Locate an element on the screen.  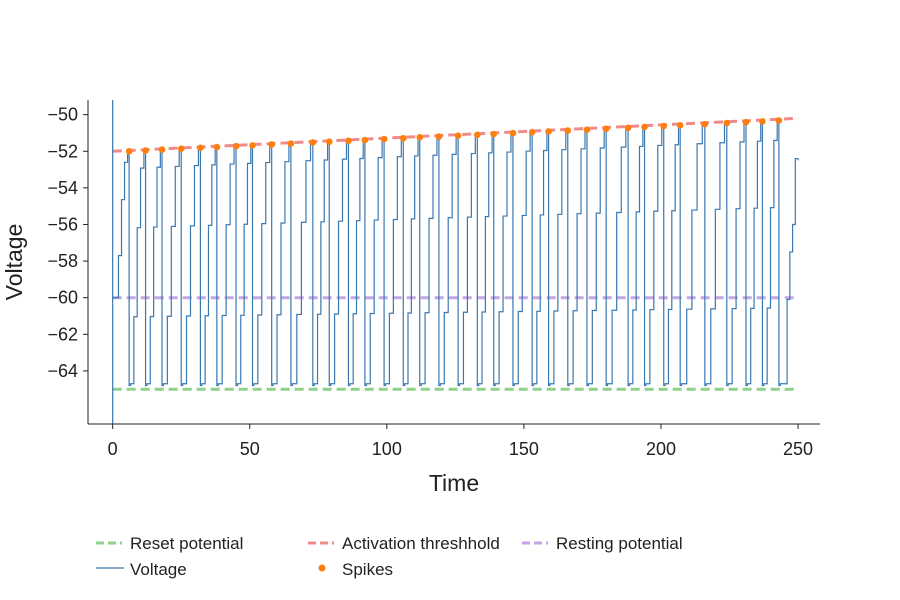
legend-item-voltage: Voltage is located at coordinates (141, 569).